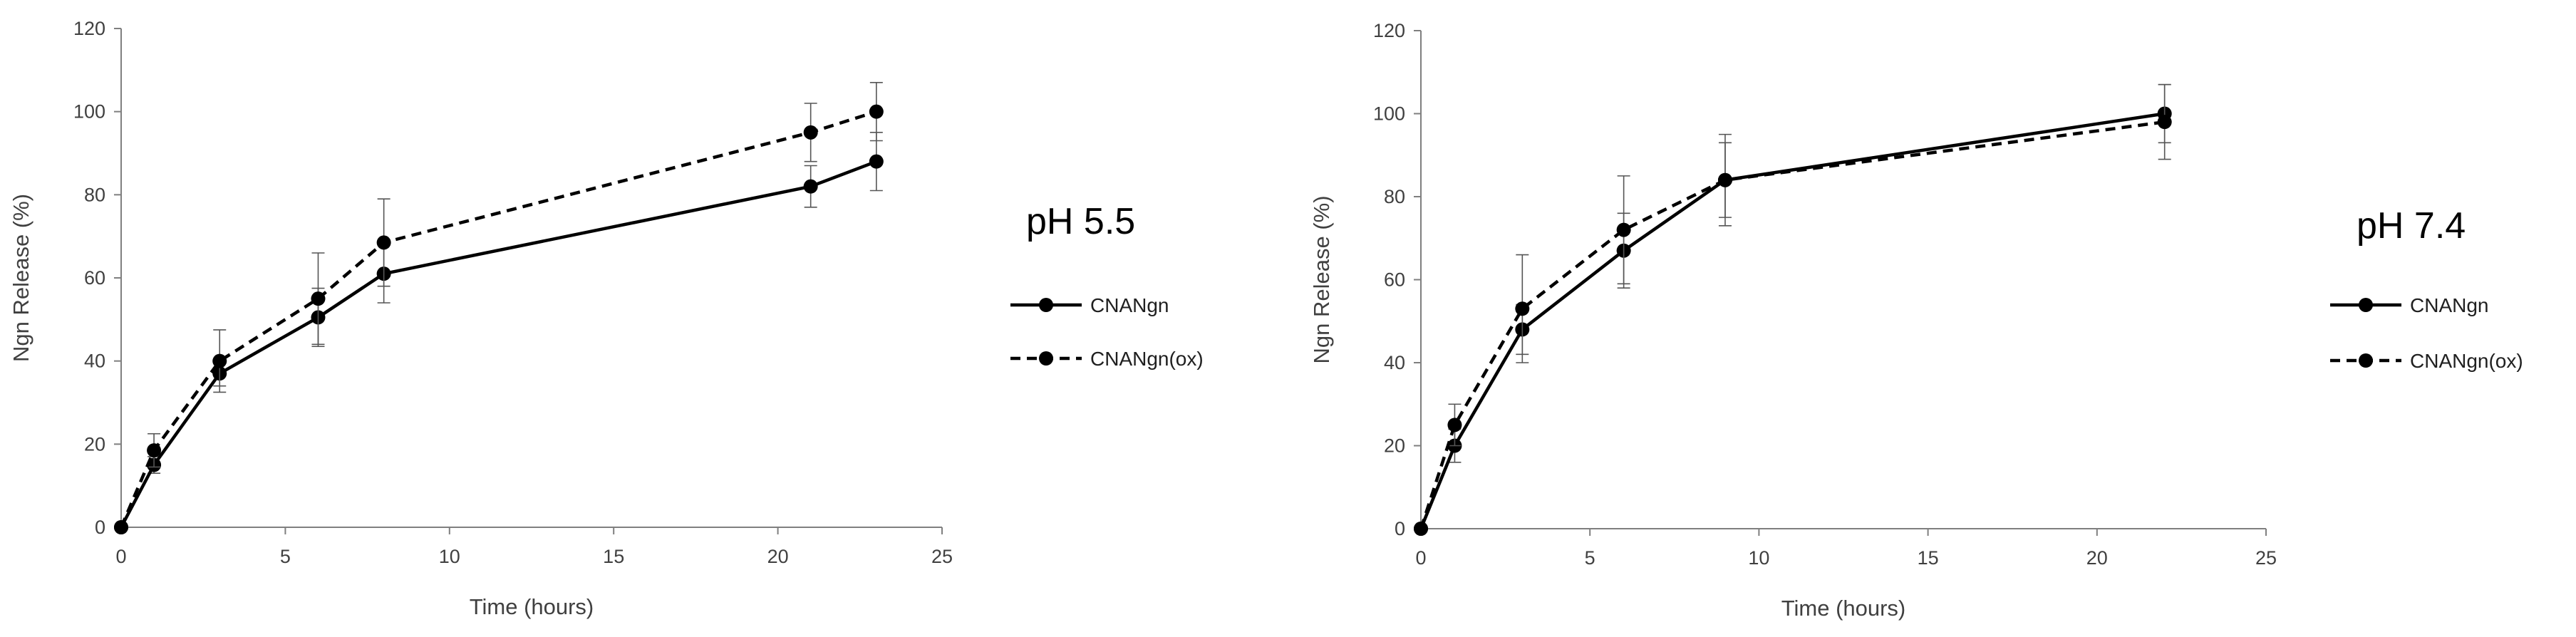 The height and width of the screenshot is (637, 2576). What do you see at coordinates (1081, 222) in the screenshot?
I see `panel-label: pH 5.5` at bounding box center [1081, 222].